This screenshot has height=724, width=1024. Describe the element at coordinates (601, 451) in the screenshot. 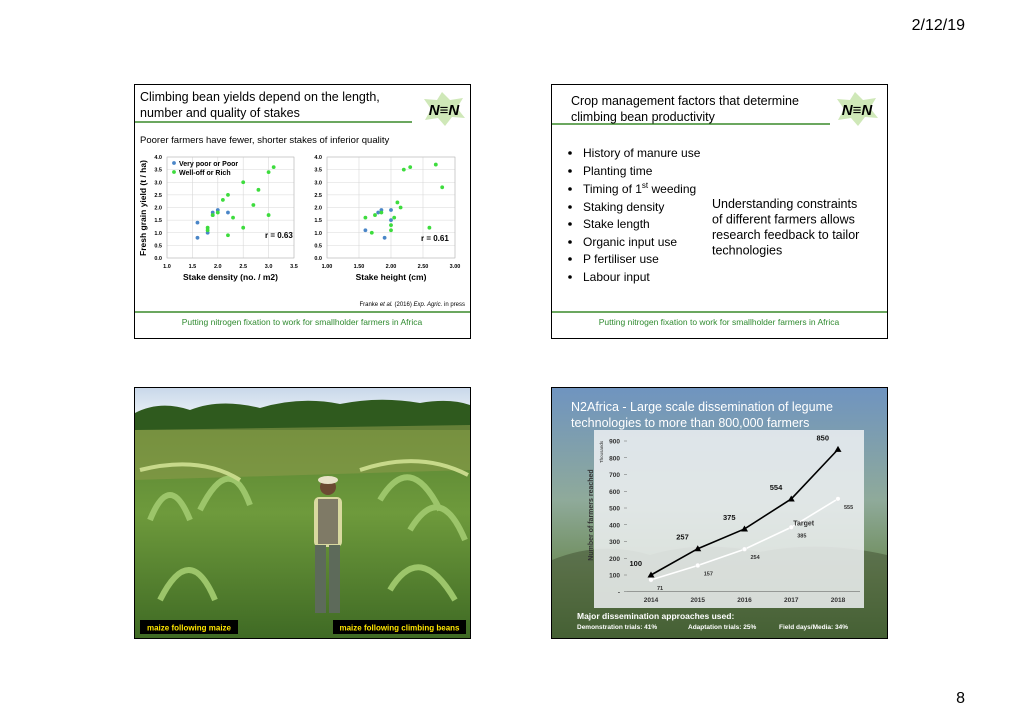

I see `y-unit-label: Thousands` at that location.